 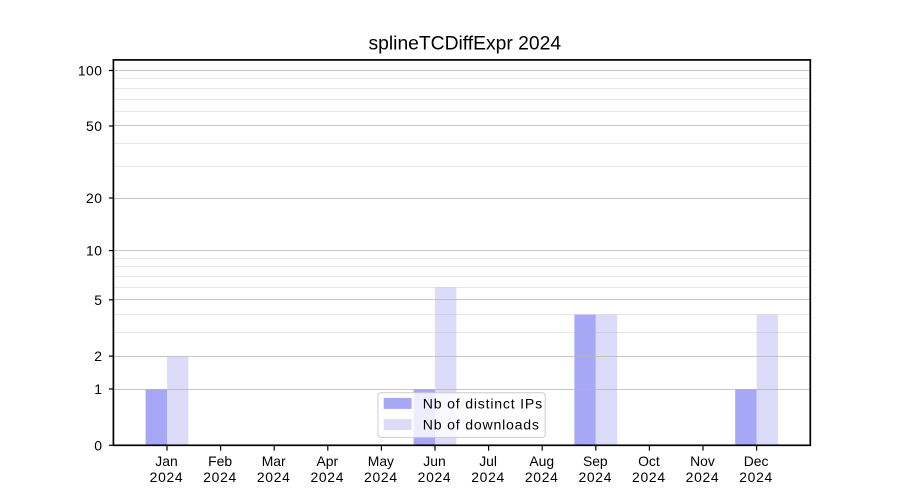 I want to click on svg-text: Sep, so click(x=595, y=461).